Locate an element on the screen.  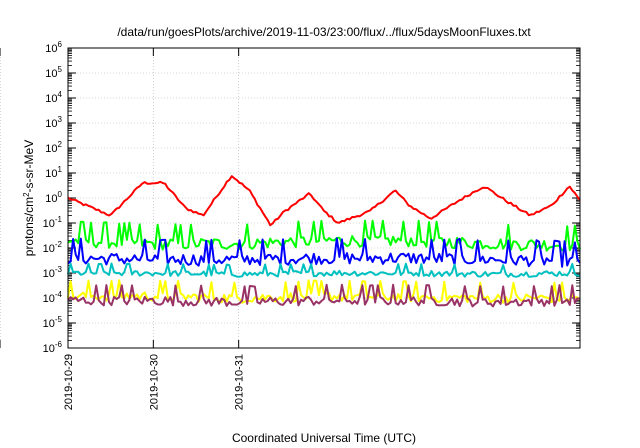
y-axis-label-sup: 2 is located at coordinates (26, 194).